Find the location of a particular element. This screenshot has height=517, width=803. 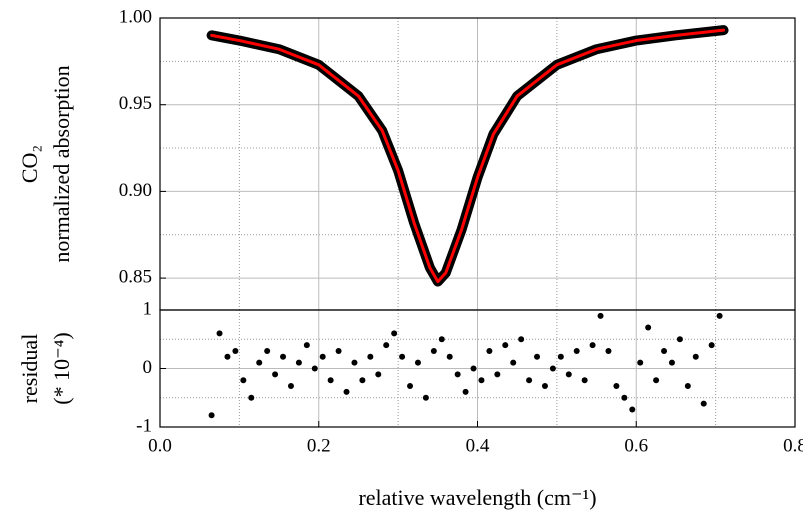

y-tick-label: -1 is located at coordinates (144, 425).